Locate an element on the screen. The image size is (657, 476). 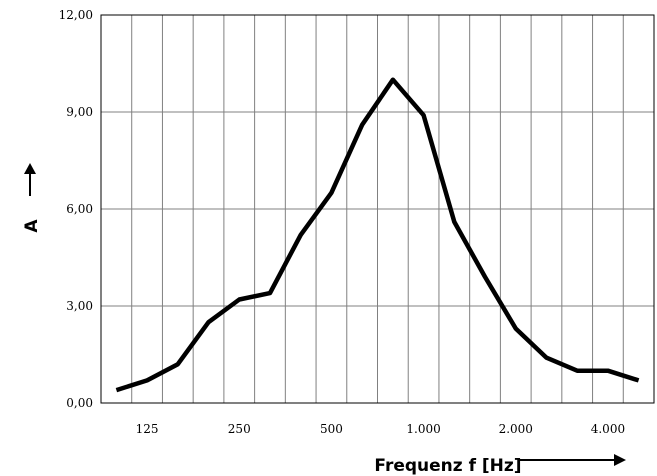
x-axis-title: Frequenz f [Hz] is located at coordinates (447, 466).